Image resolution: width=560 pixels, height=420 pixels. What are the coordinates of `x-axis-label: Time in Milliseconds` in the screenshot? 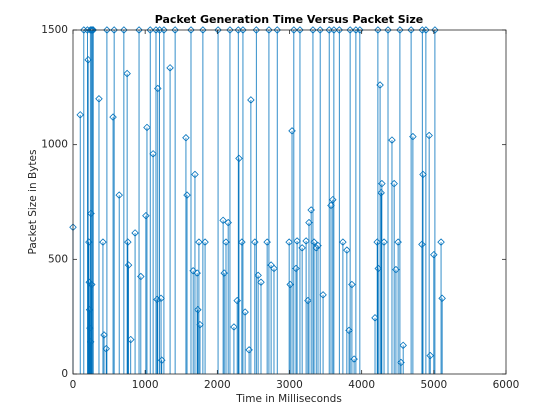 It's located at (288, 399).